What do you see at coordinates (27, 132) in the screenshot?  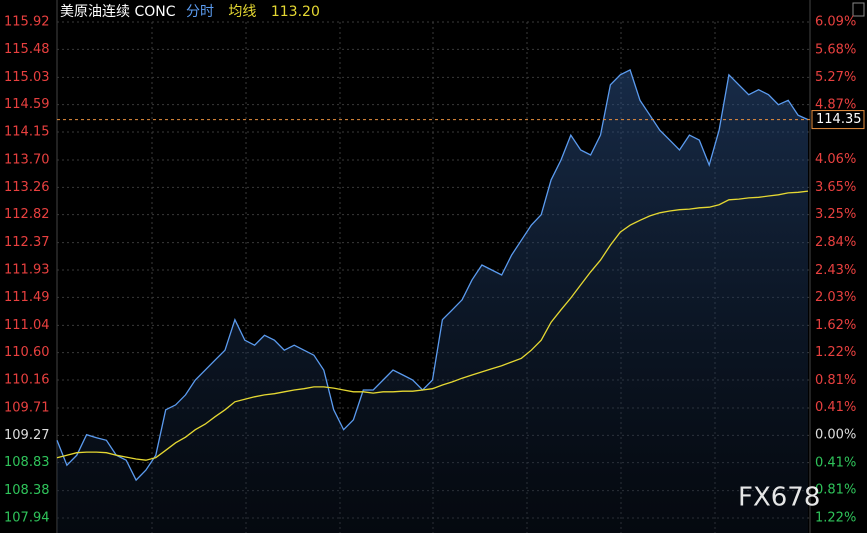 I see `y-tick-label: 114.15` at bounding box center [27, 132].